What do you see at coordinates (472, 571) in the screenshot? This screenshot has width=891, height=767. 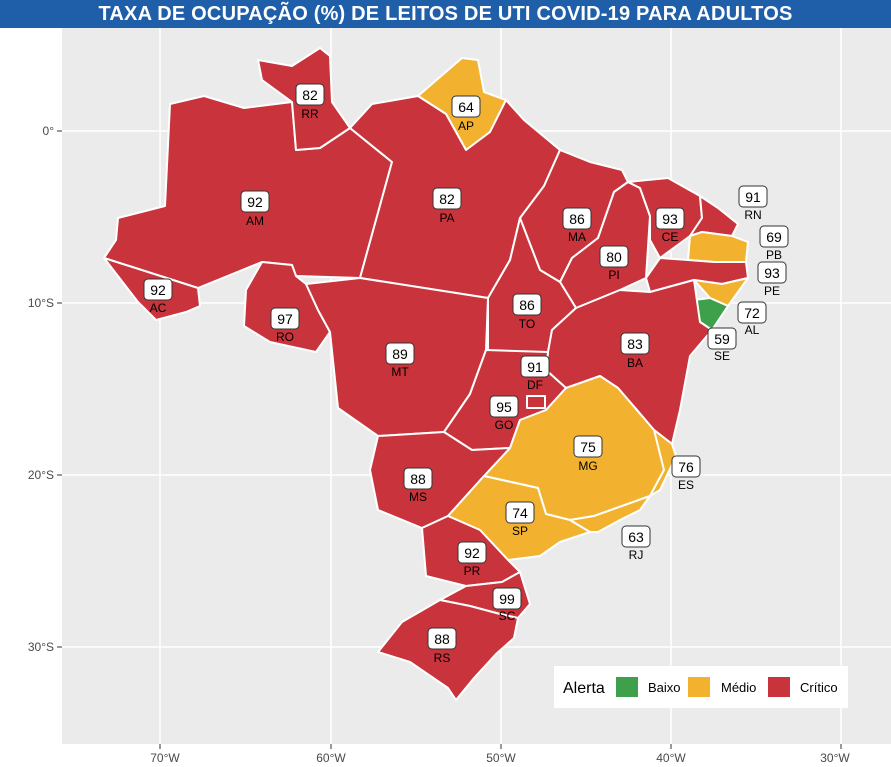 I see `state-sigla-pr: PR` at bounding box center [472, 571].